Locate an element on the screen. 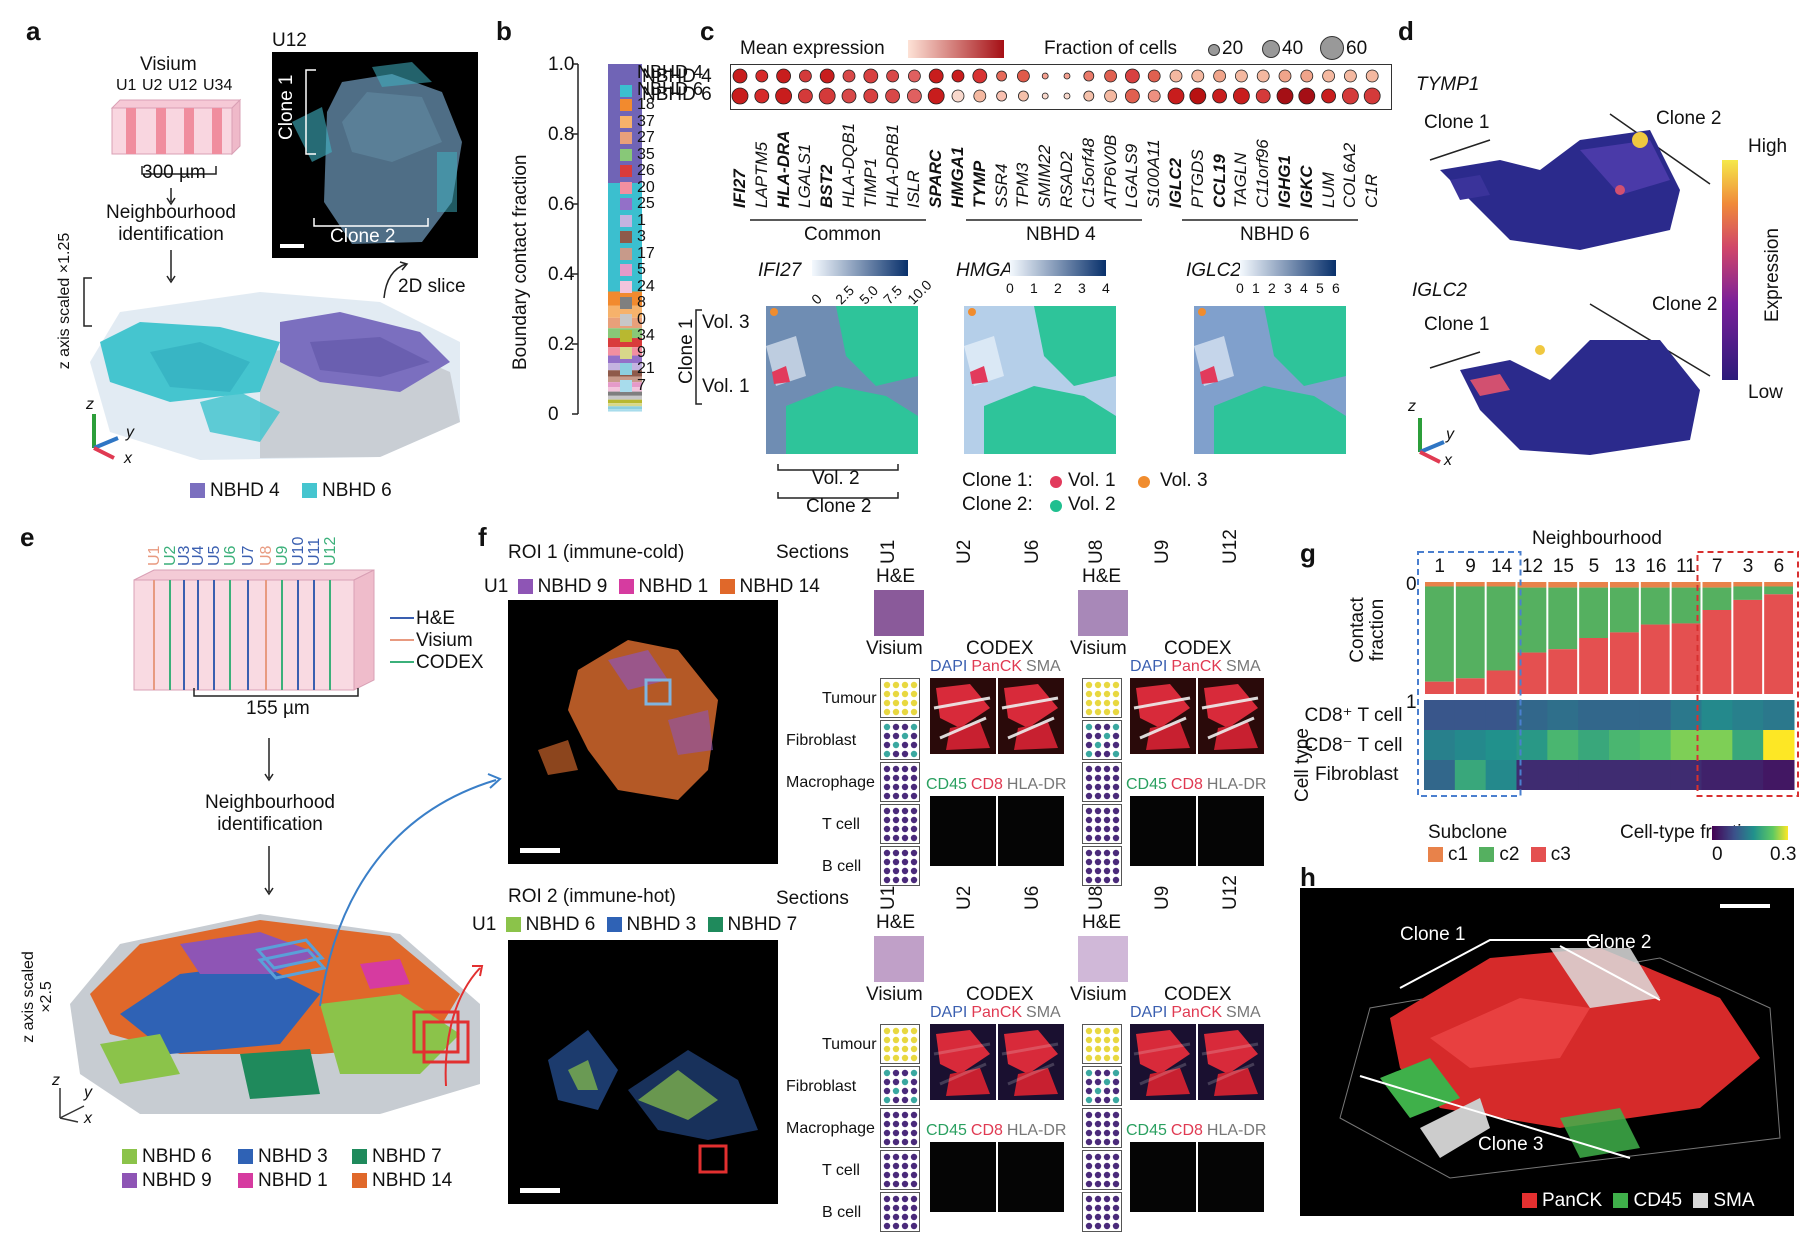  celltype-row-label: Macrophage is located at coordinates (830, 1128).